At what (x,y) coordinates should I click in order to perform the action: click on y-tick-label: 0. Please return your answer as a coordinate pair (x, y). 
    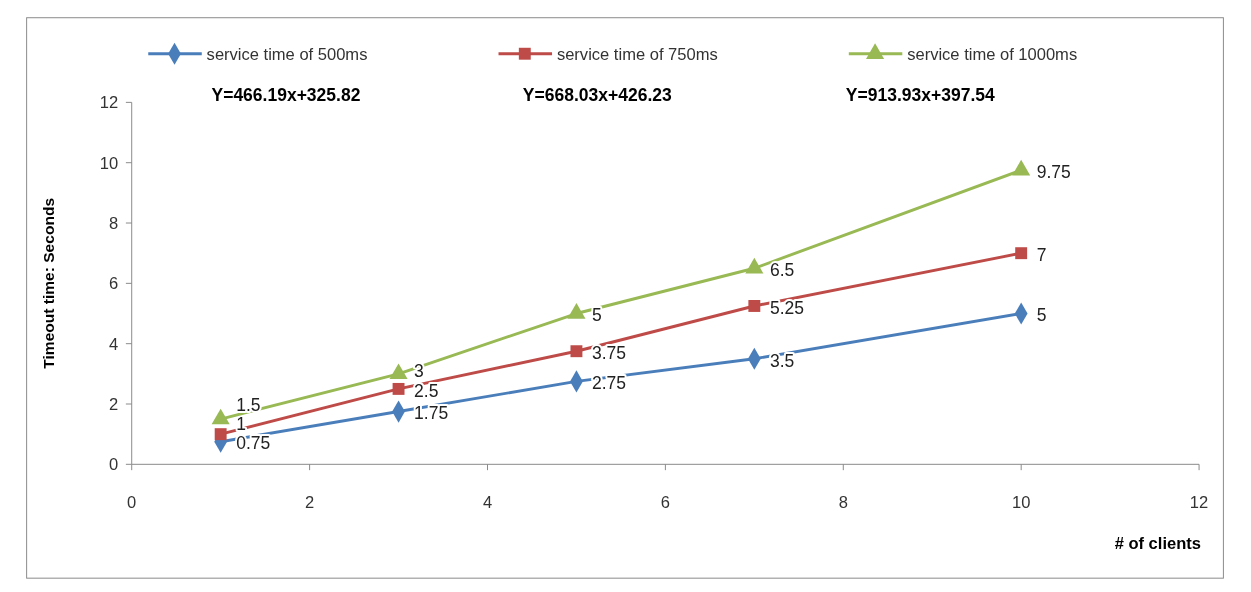
    Looking at the image, I should click on (113, 465).